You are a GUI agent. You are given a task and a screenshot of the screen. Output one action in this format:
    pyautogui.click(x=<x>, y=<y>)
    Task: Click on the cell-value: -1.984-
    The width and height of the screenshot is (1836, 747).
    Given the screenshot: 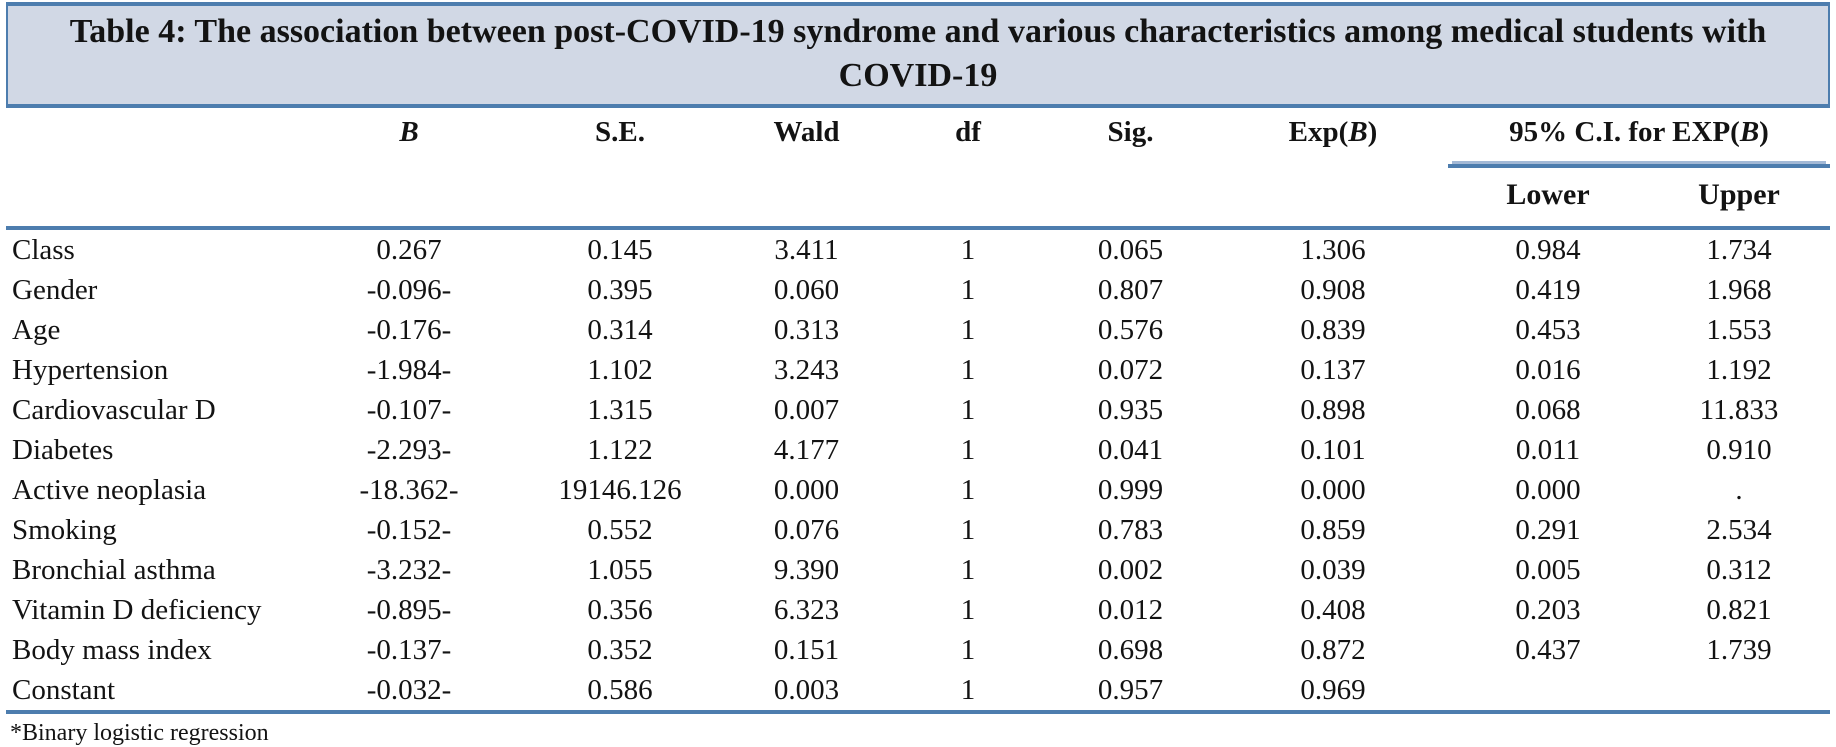 What is the action you would take?
    pyautogui.click(x=409, y=369)
    